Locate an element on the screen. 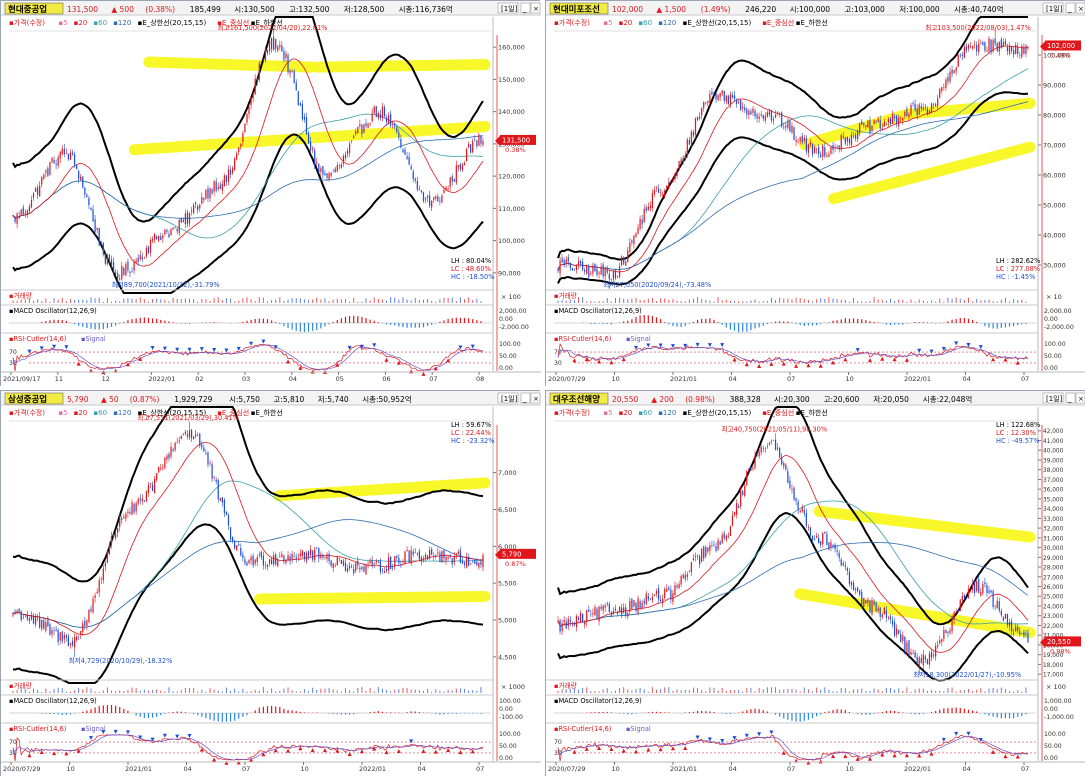 The height and width of the screenshot is (777, 1085). x-tick-label: 07 is located at coordinates (791, 379).